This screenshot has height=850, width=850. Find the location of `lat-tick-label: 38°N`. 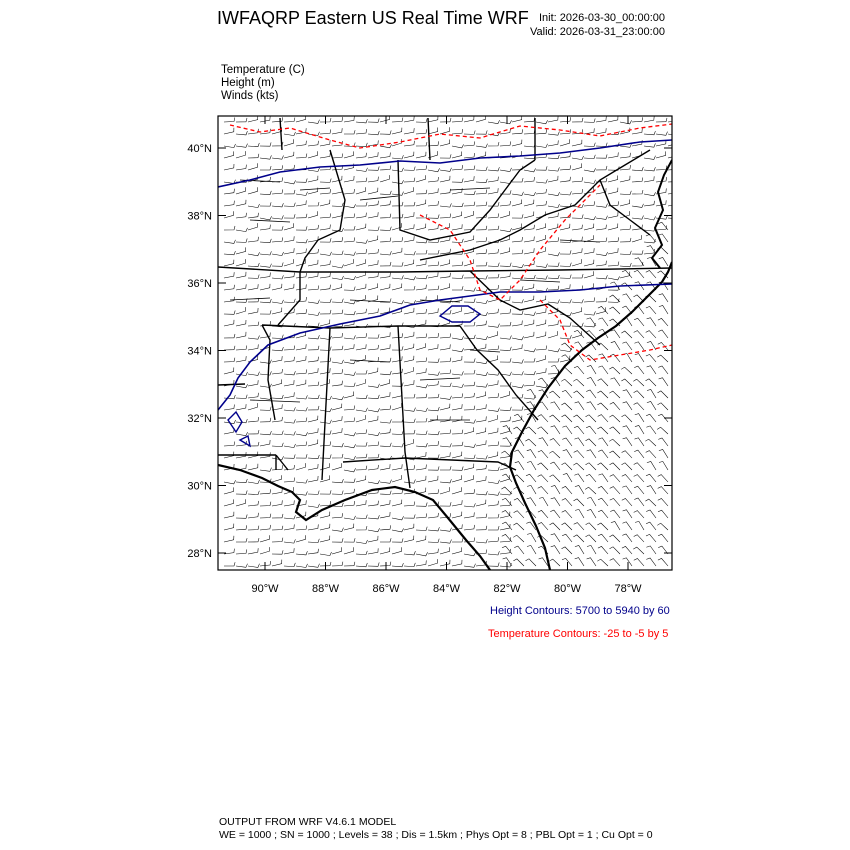

lat-tick-label: 38°N is located at coordinates (199, 217).